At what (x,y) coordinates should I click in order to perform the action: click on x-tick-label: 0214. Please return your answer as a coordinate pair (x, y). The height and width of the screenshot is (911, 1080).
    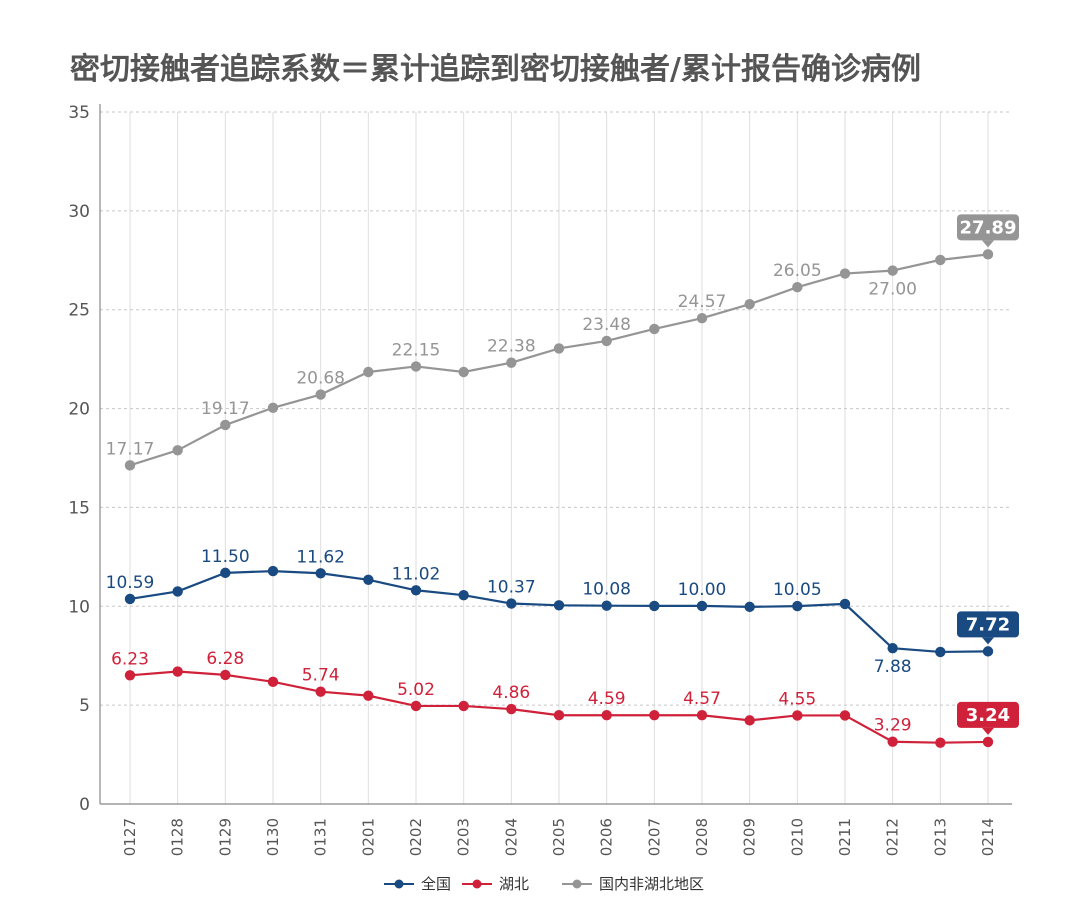
    Looking at the image, I should click on (988, 837).